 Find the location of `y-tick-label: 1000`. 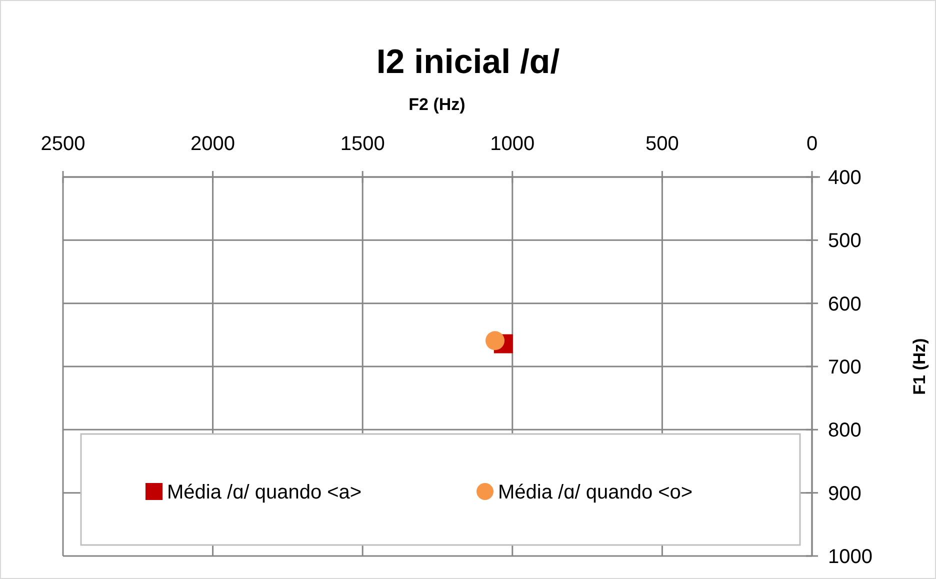

y-tick-label: 1000 is located at coordinates (850, 557).